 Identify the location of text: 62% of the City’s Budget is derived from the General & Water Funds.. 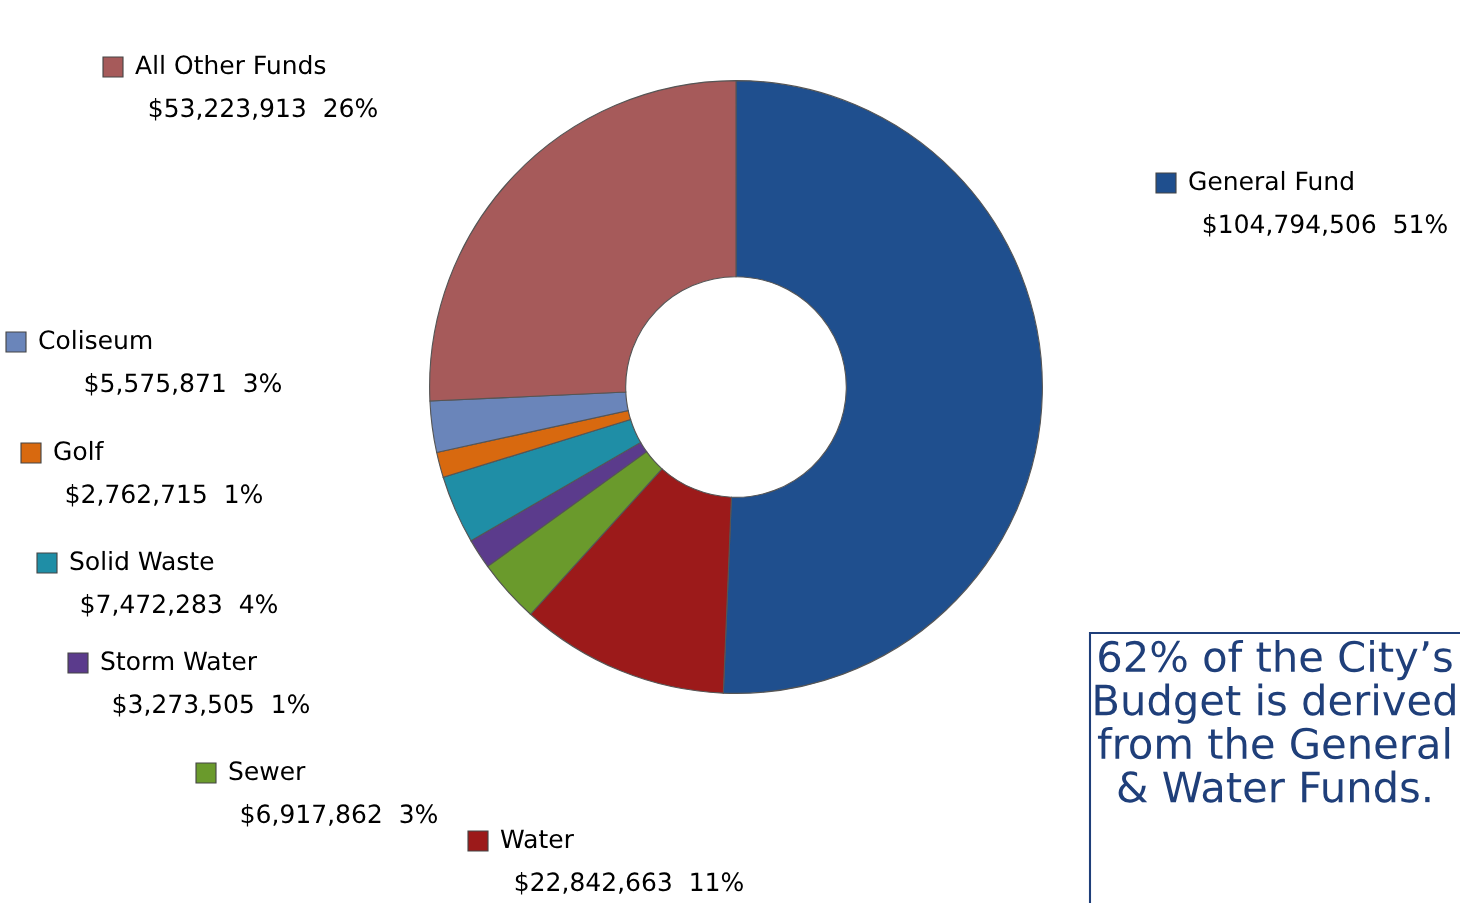
(1275, 721).